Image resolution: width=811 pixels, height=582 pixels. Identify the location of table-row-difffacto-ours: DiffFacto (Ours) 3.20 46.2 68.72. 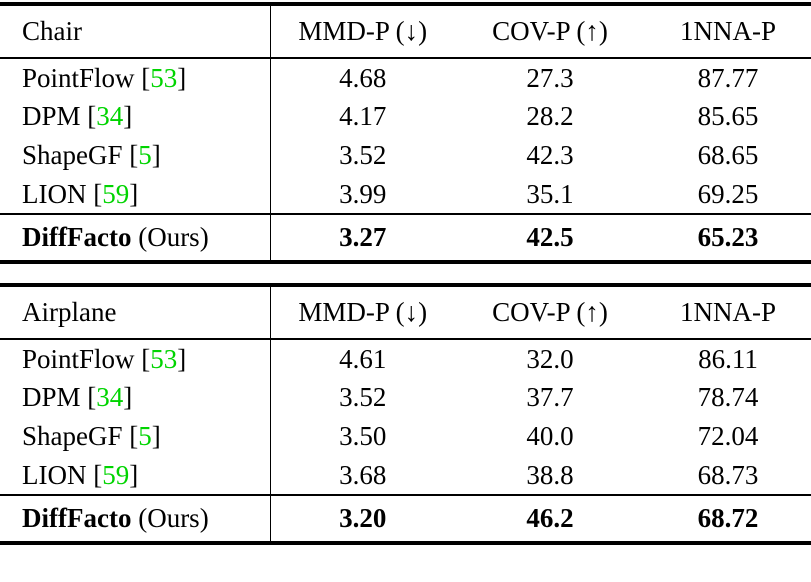
(405, 519).